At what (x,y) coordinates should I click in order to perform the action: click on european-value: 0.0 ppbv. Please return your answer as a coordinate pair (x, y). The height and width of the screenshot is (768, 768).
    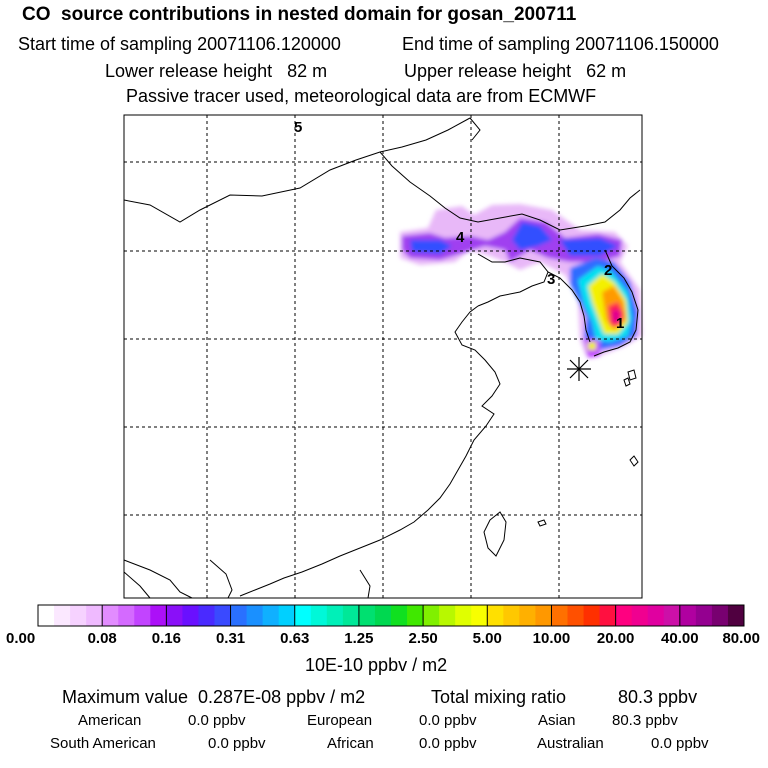
    Looking at the image, I should click on (448, 720).